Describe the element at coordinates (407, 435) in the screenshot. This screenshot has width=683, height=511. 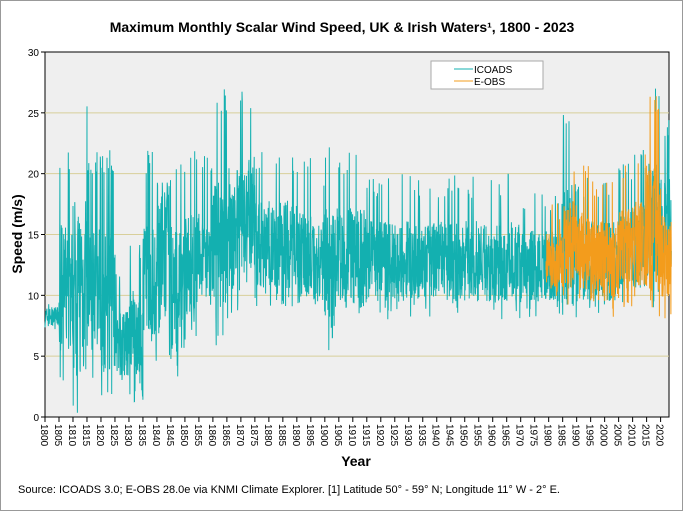
I see `x-tick-label: 1930` at that location.